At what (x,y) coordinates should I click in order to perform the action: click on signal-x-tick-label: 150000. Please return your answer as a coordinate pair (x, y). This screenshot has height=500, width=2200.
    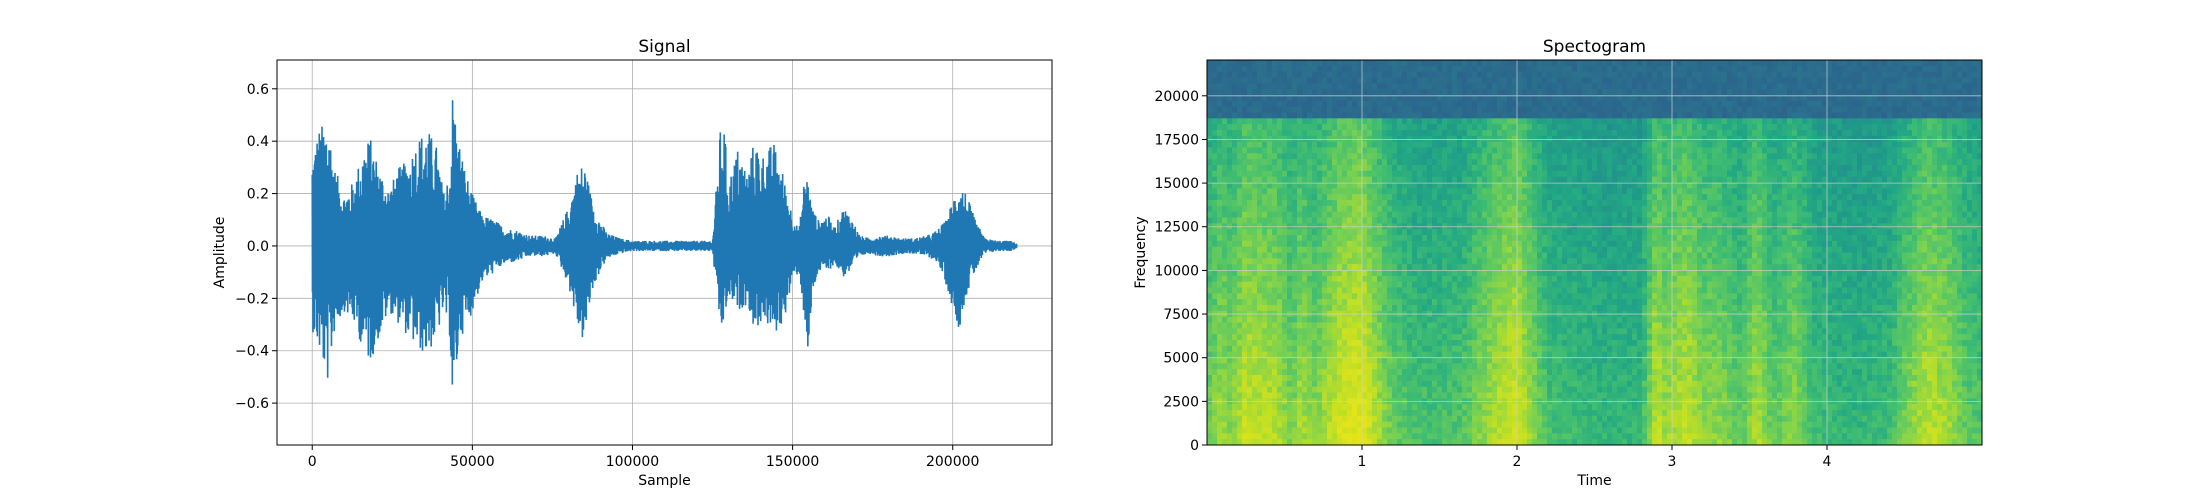
    Looking at the image, I should click on (792, 462).